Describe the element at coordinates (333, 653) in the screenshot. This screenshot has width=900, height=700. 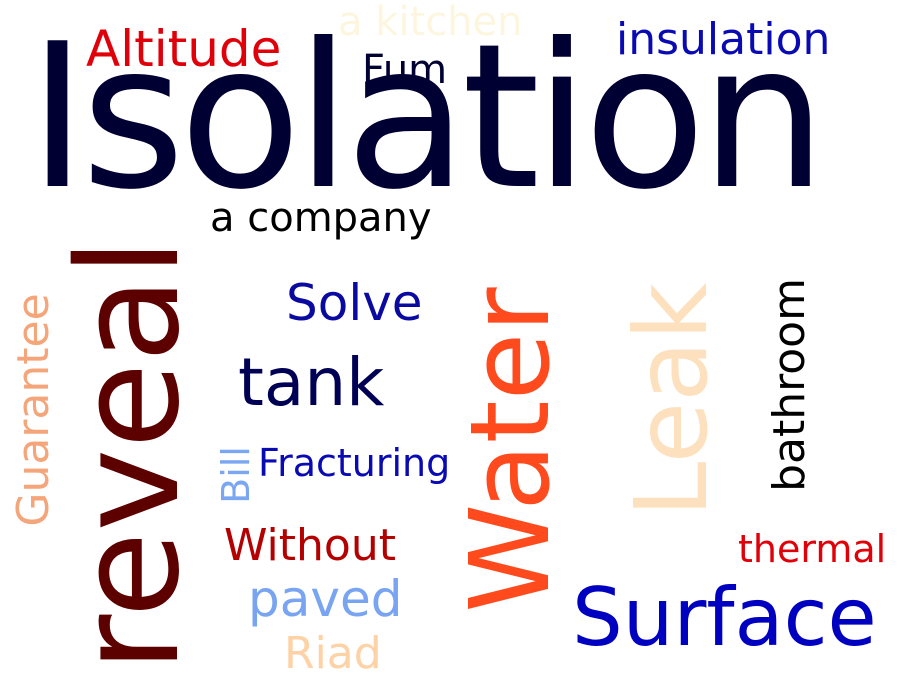
I see `word-riad: Riad` at that location.